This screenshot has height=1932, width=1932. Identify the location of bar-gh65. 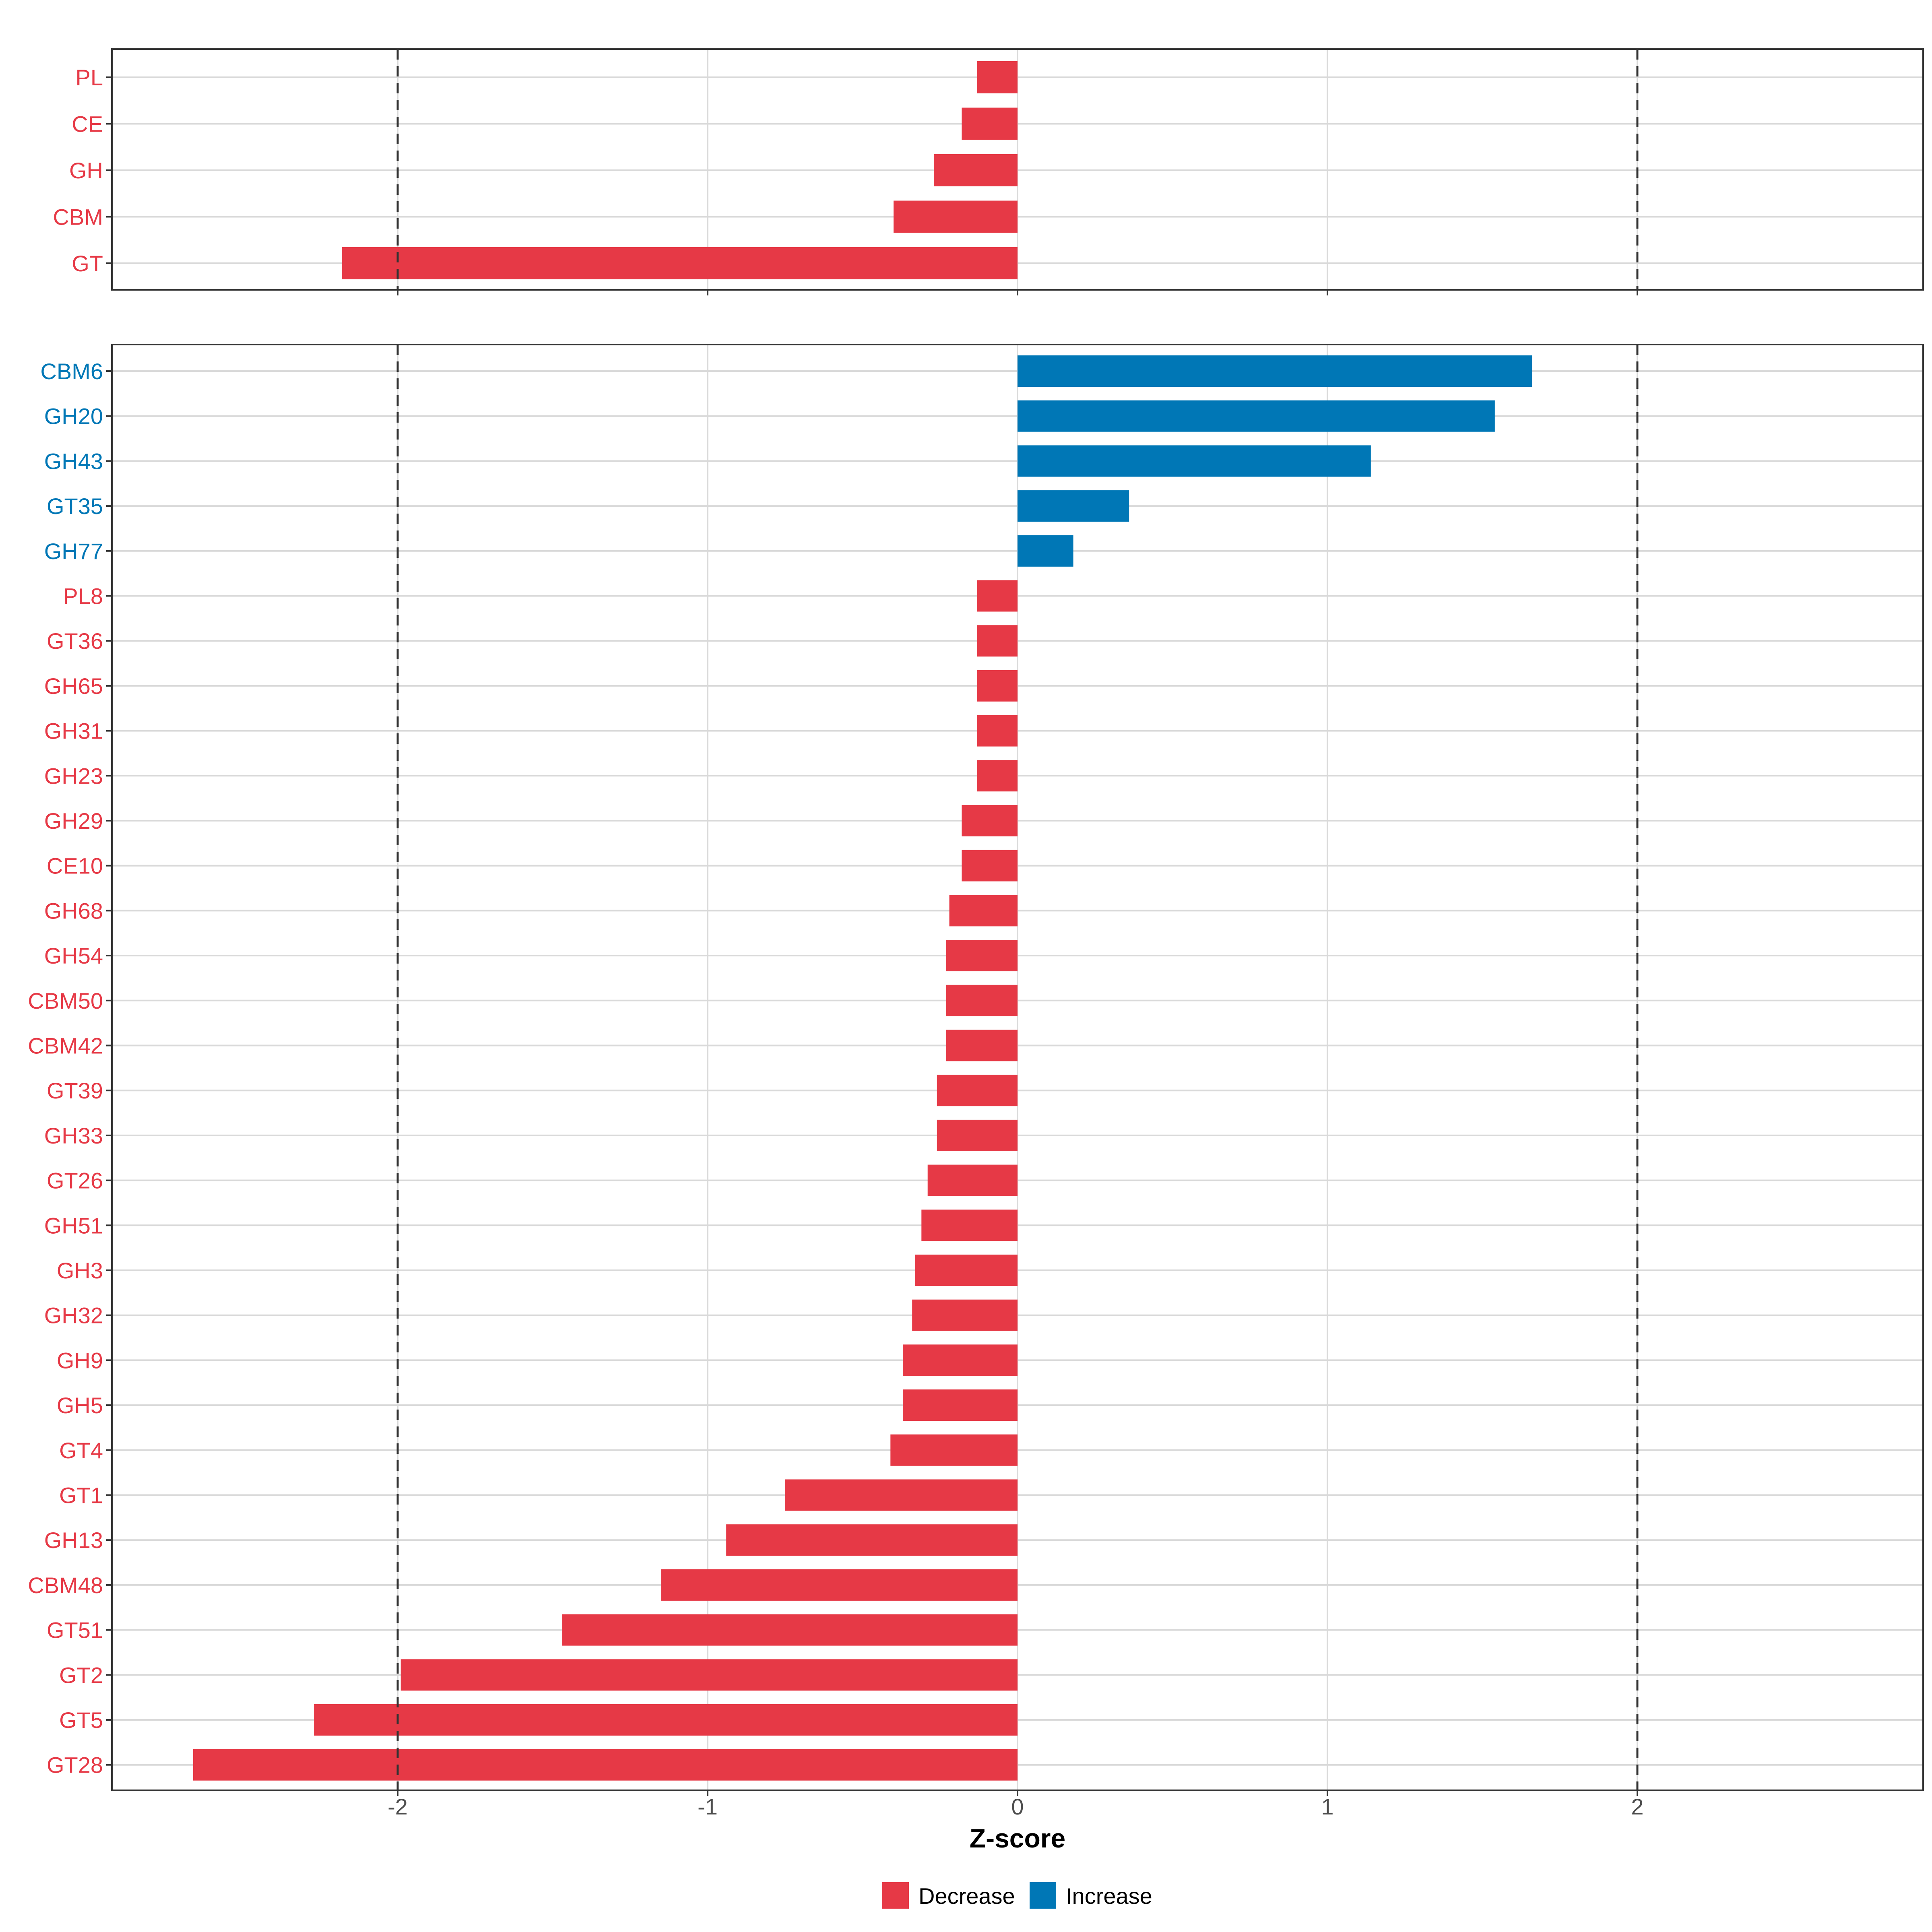
(997, 686).